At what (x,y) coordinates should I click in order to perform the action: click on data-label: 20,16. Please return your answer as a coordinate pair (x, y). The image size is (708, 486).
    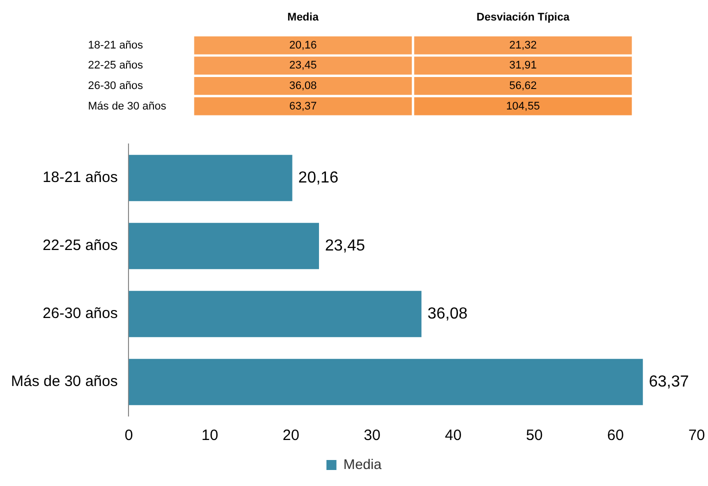
    Looking at the image, I should click on (318, 177).